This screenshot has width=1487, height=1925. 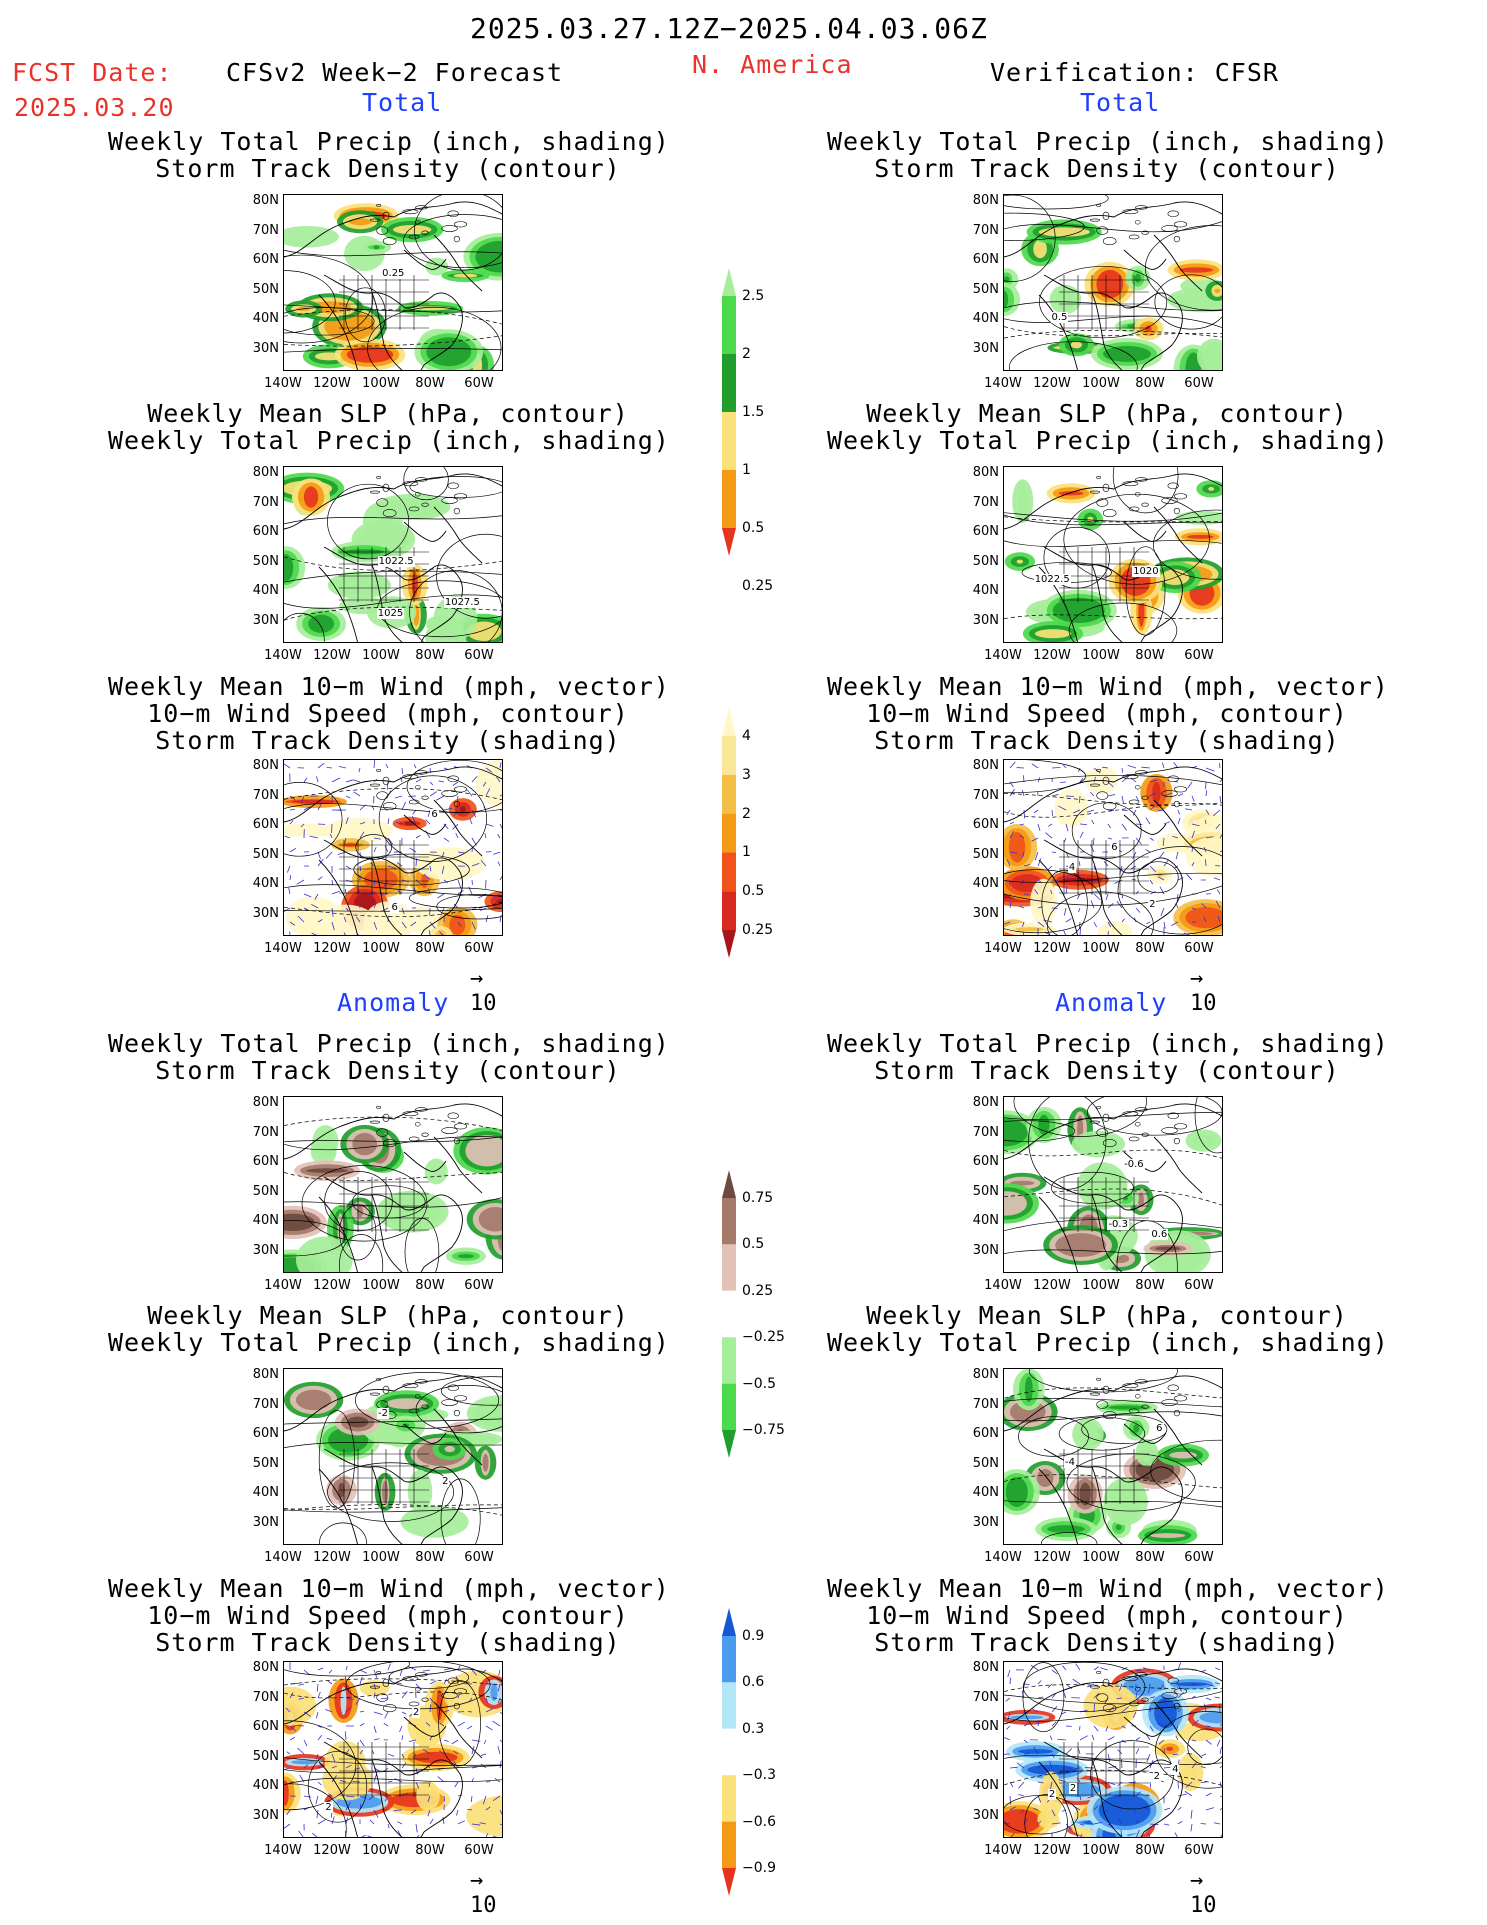 I want to click on lat-tick-label: 30N, so click(x=985, y=1815).